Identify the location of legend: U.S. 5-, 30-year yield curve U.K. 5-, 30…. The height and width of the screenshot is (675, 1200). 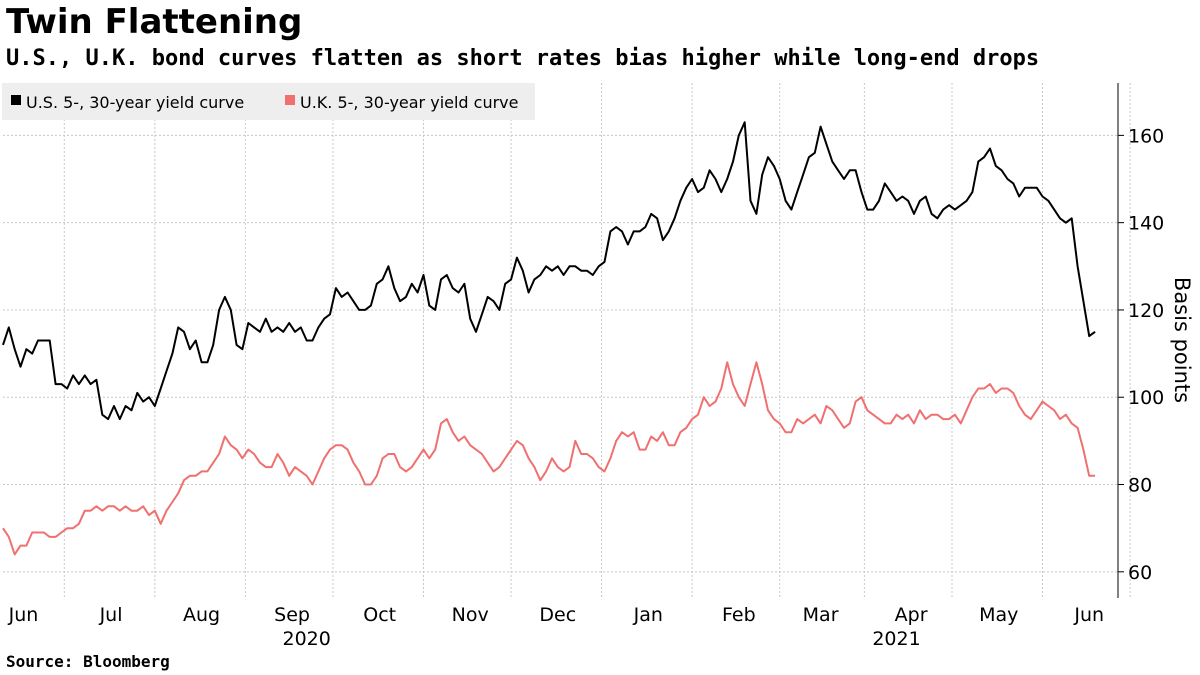
(268, 101).